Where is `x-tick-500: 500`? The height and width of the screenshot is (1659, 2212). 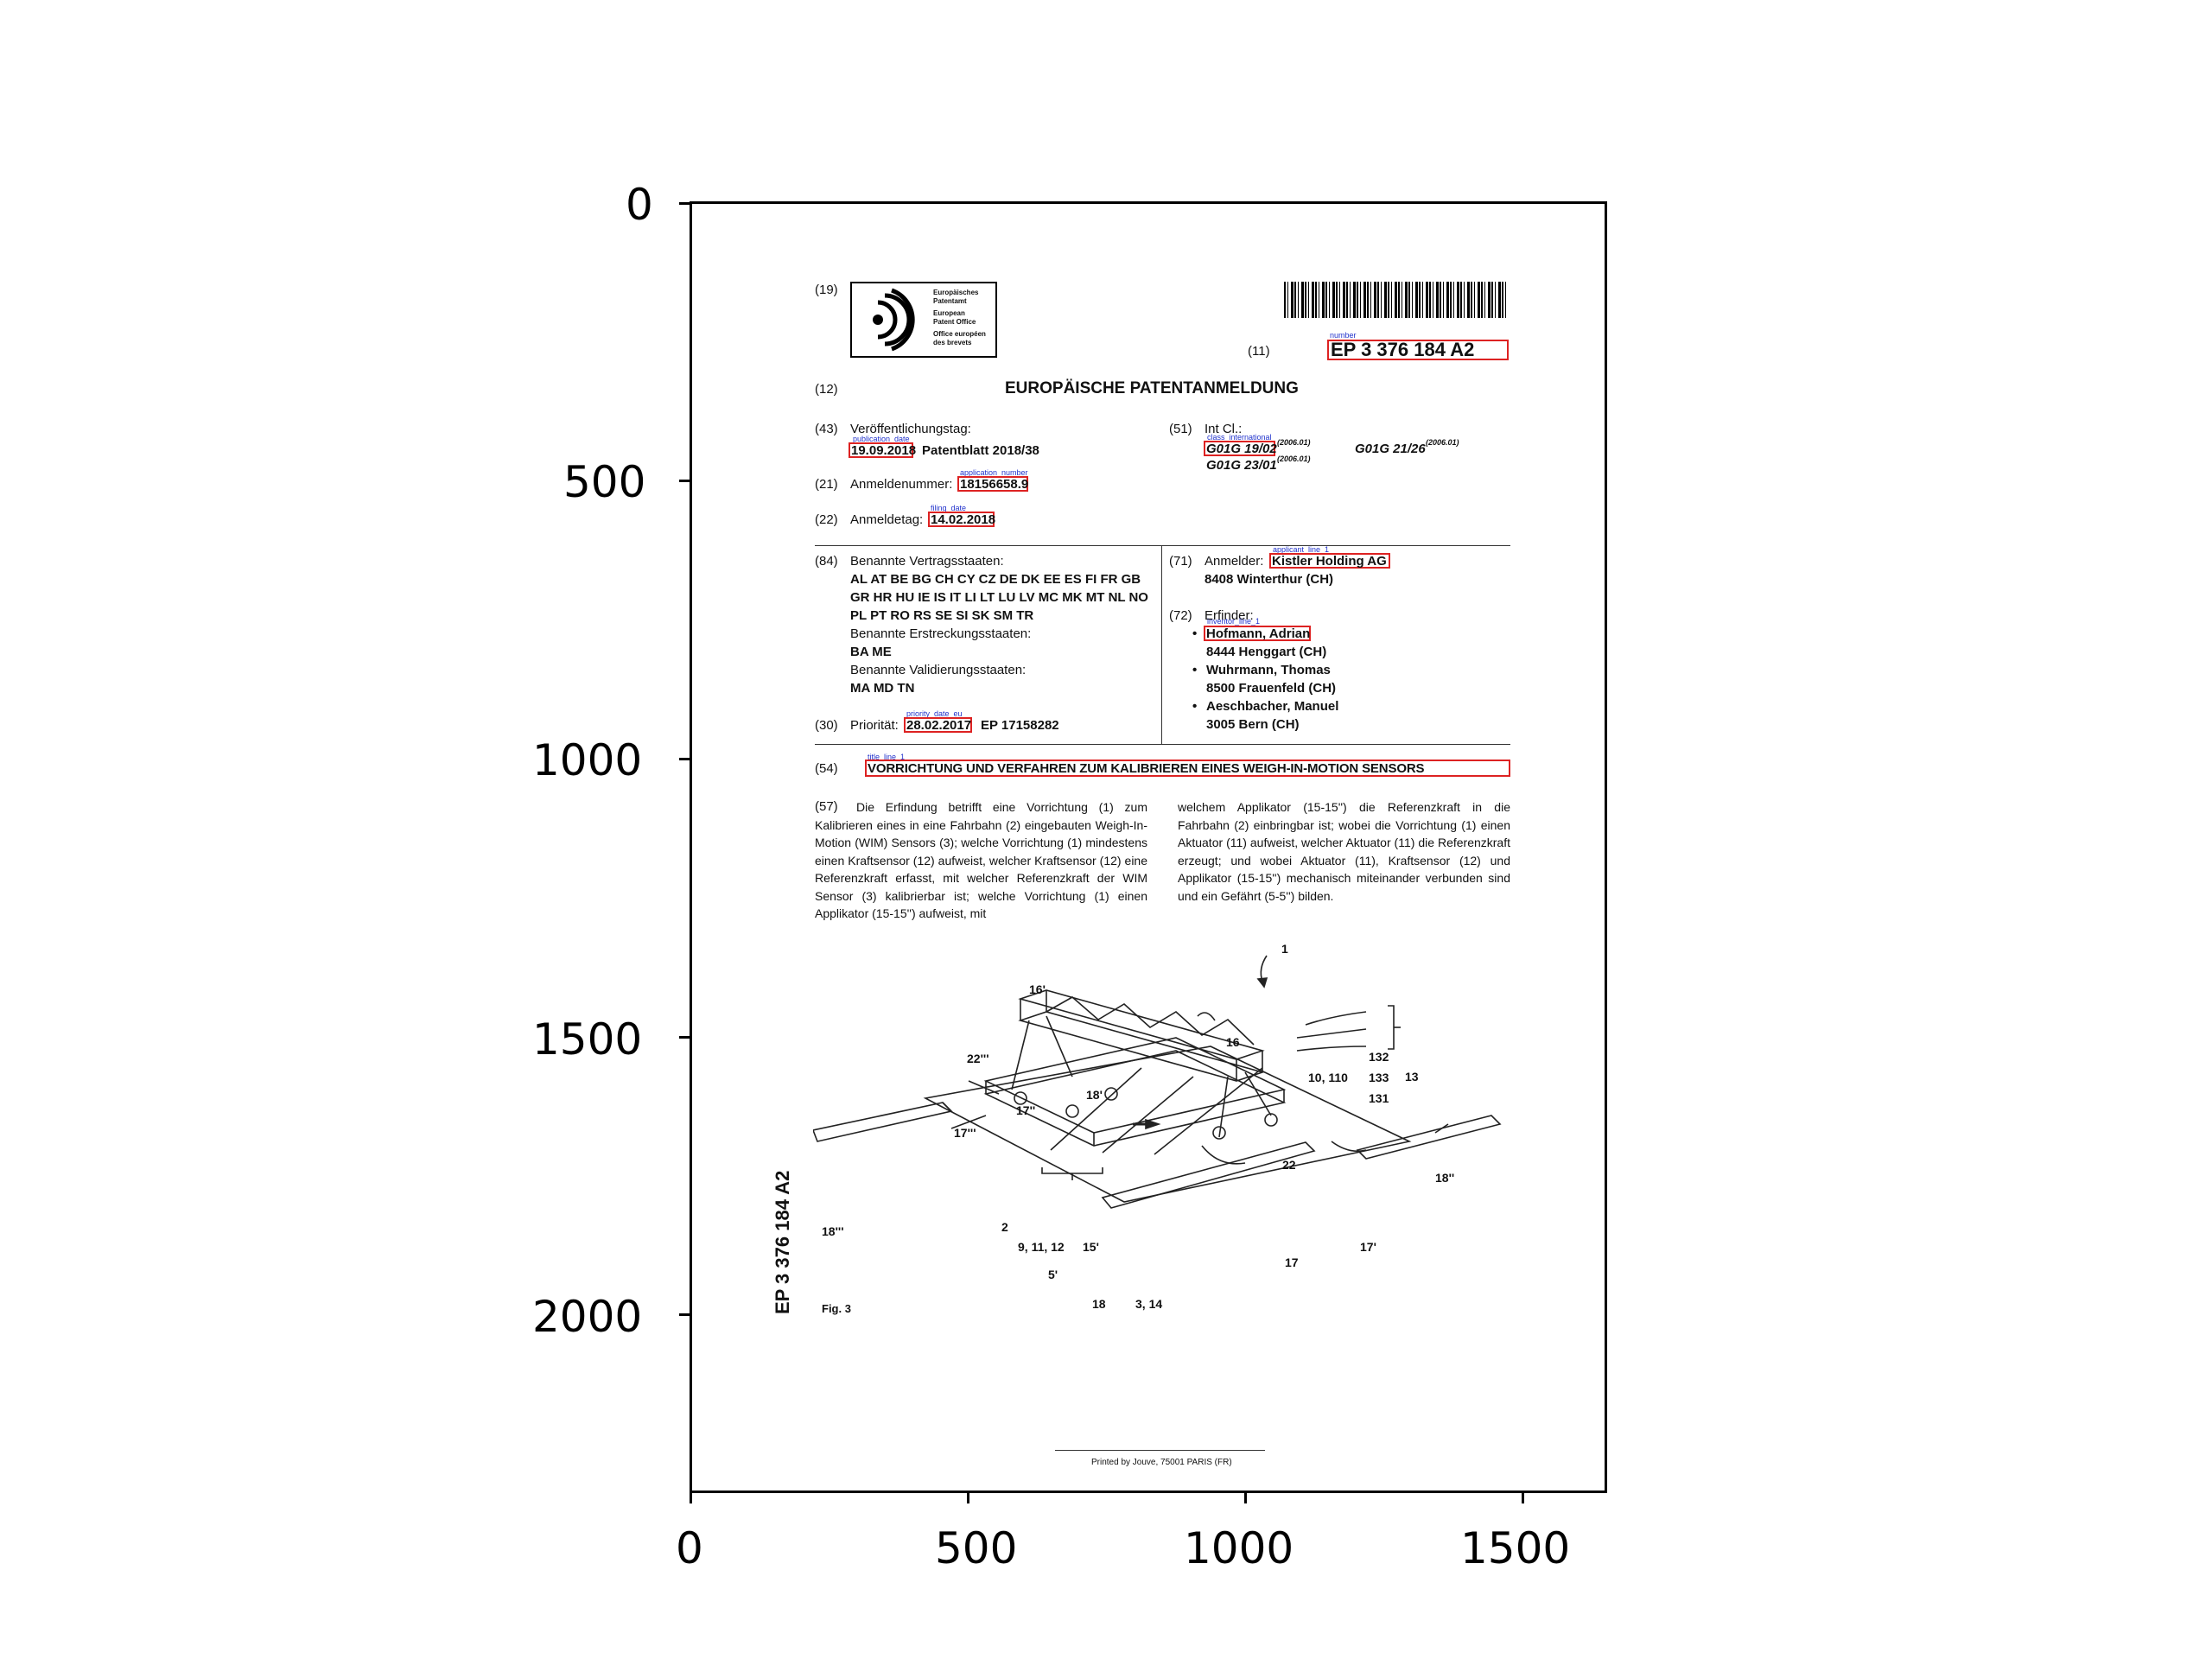 x-tick-500: 500 is located at coordinates (976, 1548).